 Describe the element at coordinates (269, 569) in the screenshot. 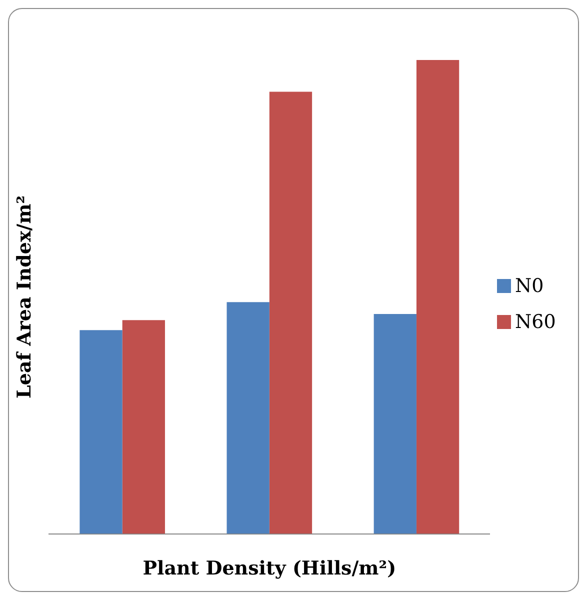

I see `x-axis-title: Plant Density (Hills/m²)` at that location.